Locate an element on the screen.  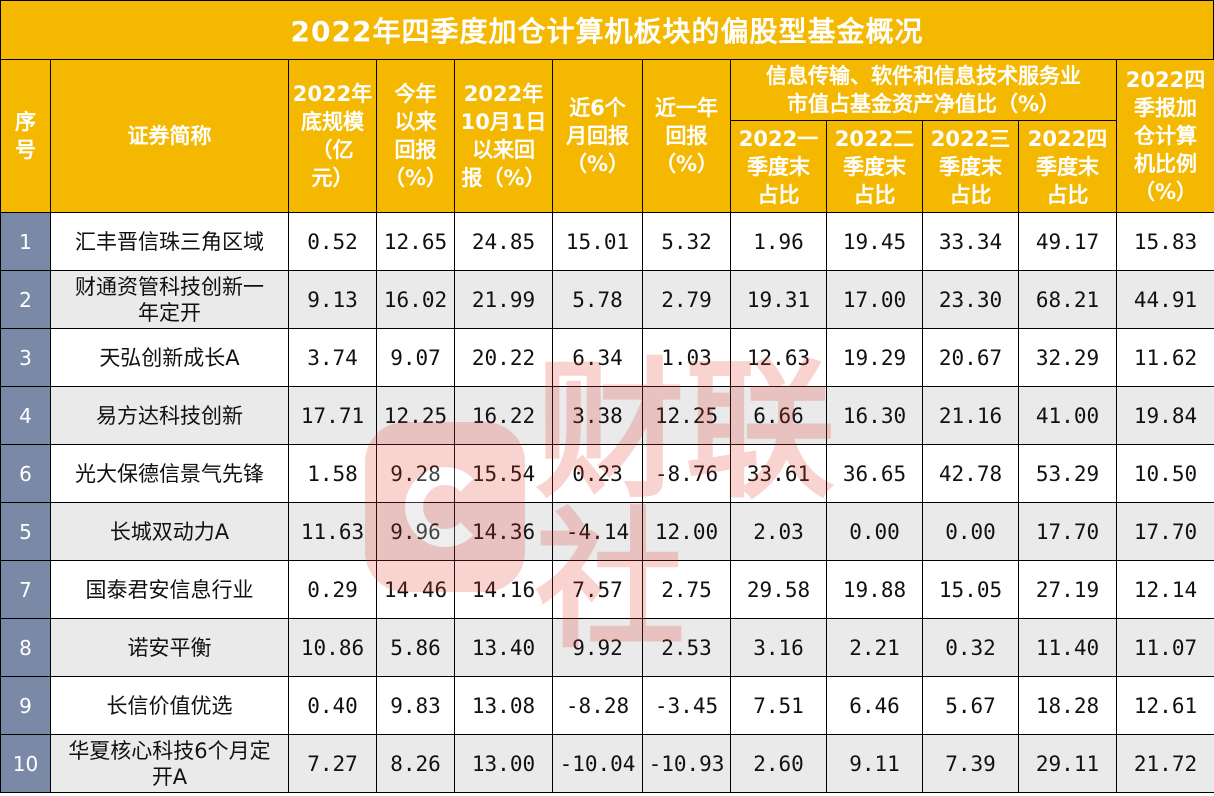
cell-q3: 0.32 is located at coordinates (970, 647).